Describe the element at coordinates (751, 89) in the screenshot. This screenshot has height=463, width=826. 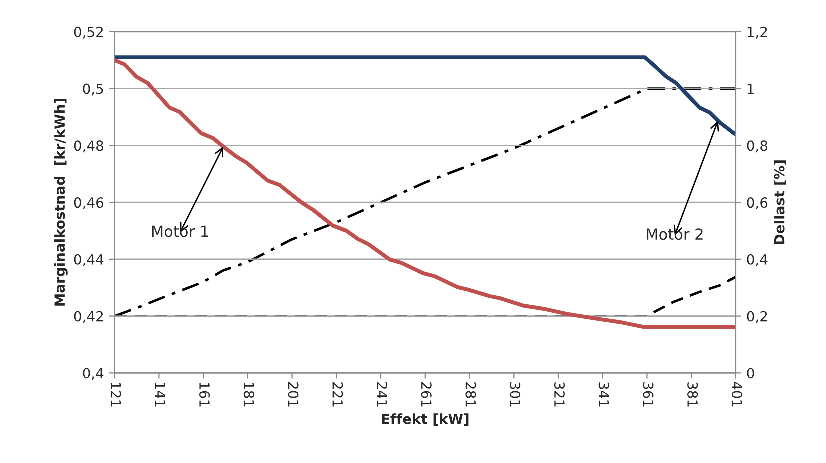
I see `y2-tick-label: 1` at that location.